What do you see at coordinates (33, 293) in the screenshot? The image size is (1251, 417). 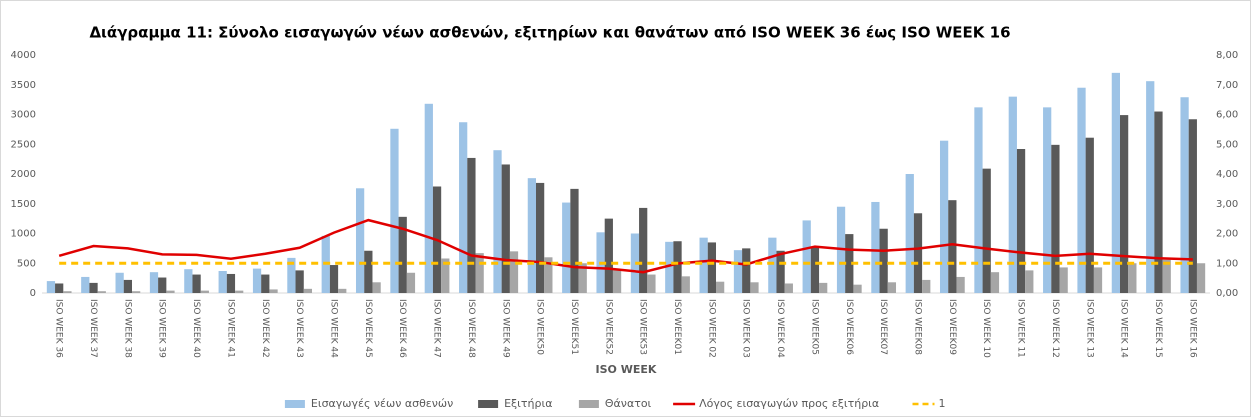 I see `y-tick-label: 0` at bounding box center [33, 293].